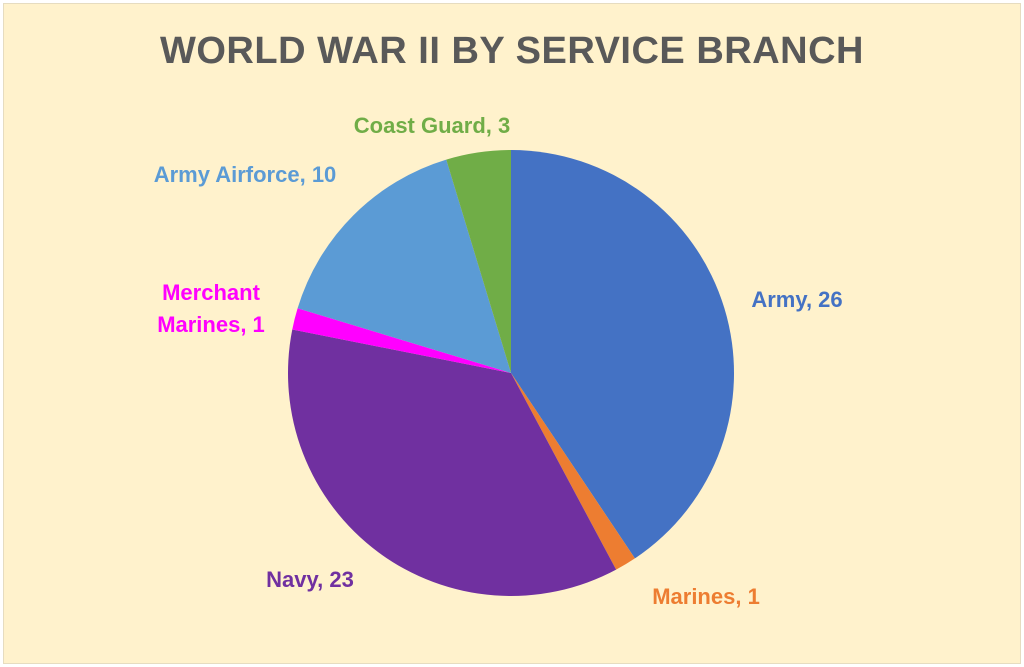 This screenshot has width=1024, height=667. I want to click on pie-slice-army-airforce, so click(404, 266).